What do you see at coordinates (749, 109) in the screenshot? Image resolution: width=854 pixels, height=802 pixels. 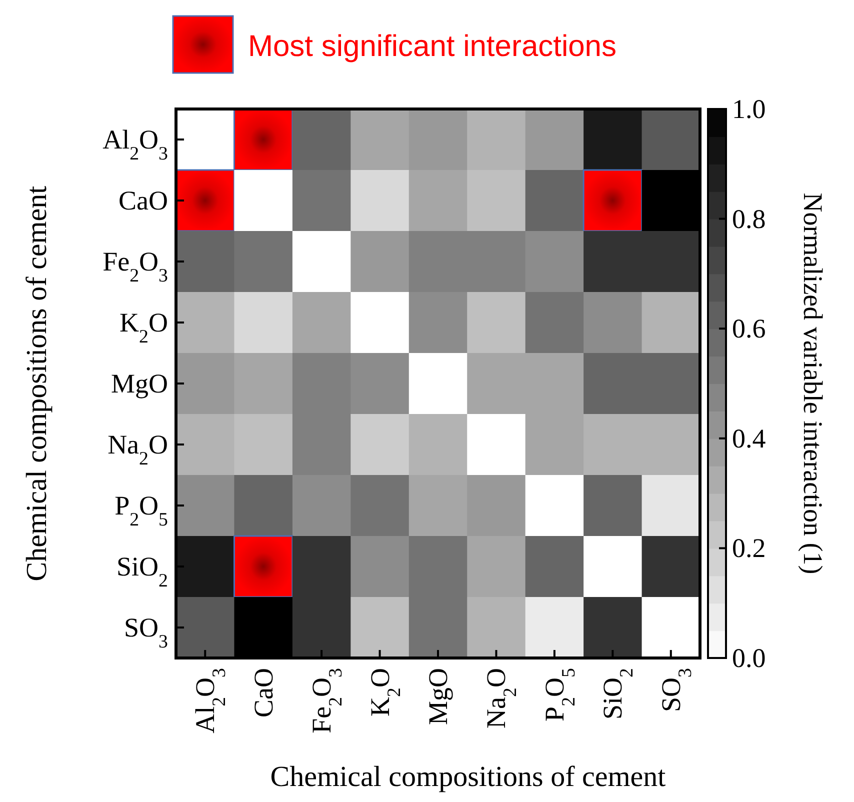 I see `color-bar-label: 1.0` at bounding box center [749, 109].